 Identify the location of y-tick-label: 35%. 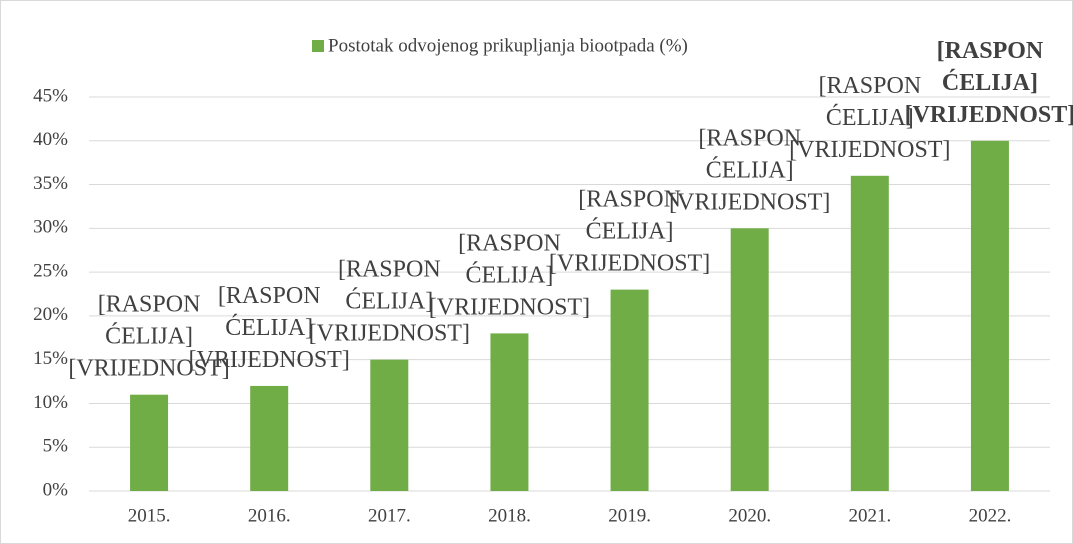
(50, 183).